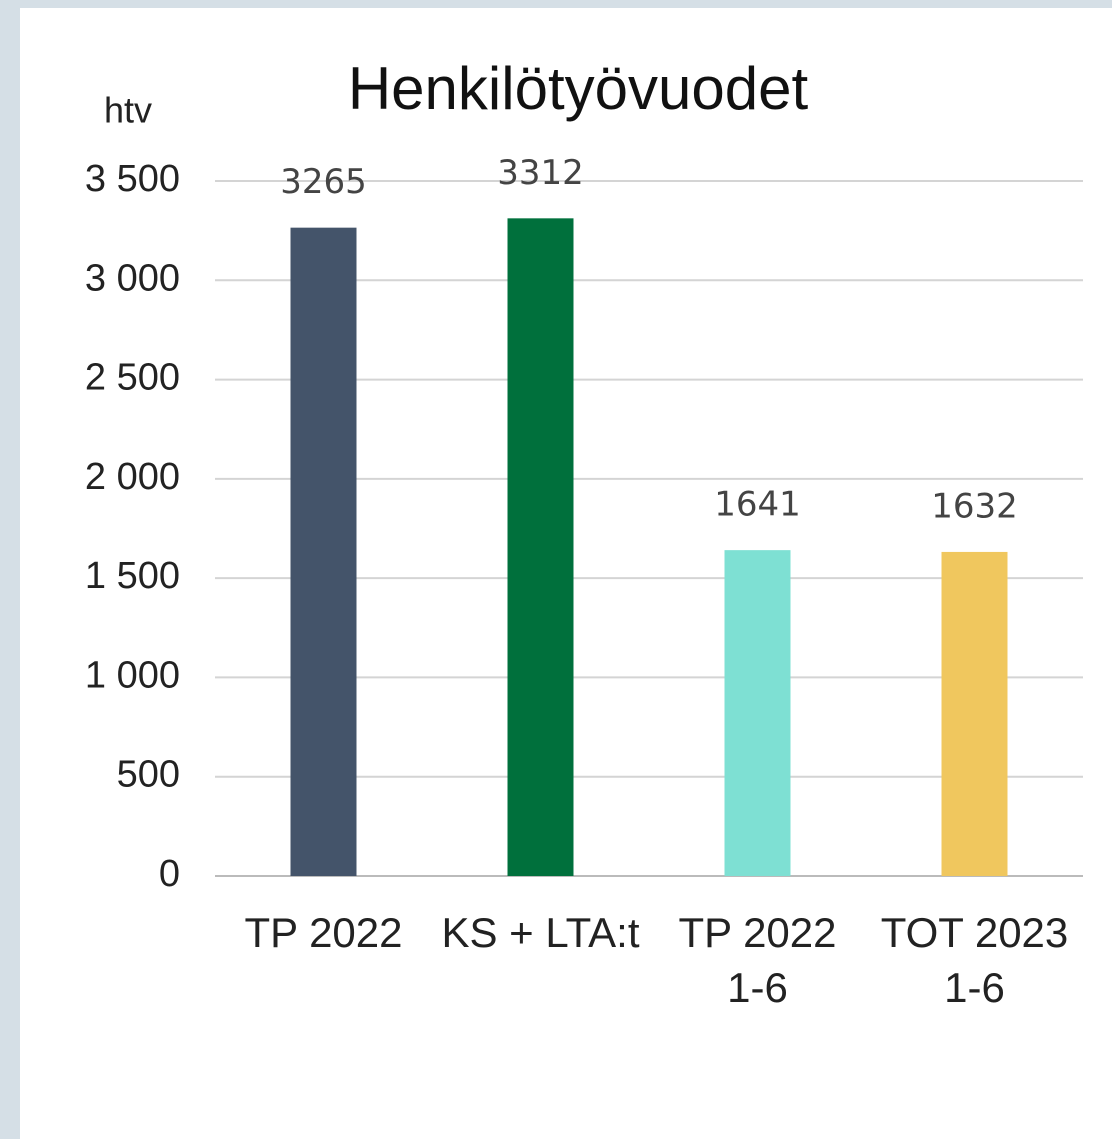 Image resolution: width=1112 pixels, height=1139 pixels. What do you see at coordinates (128, 110) in the screenshot?
I see `y-axis-label: htv` at bounding box center [128, 110].